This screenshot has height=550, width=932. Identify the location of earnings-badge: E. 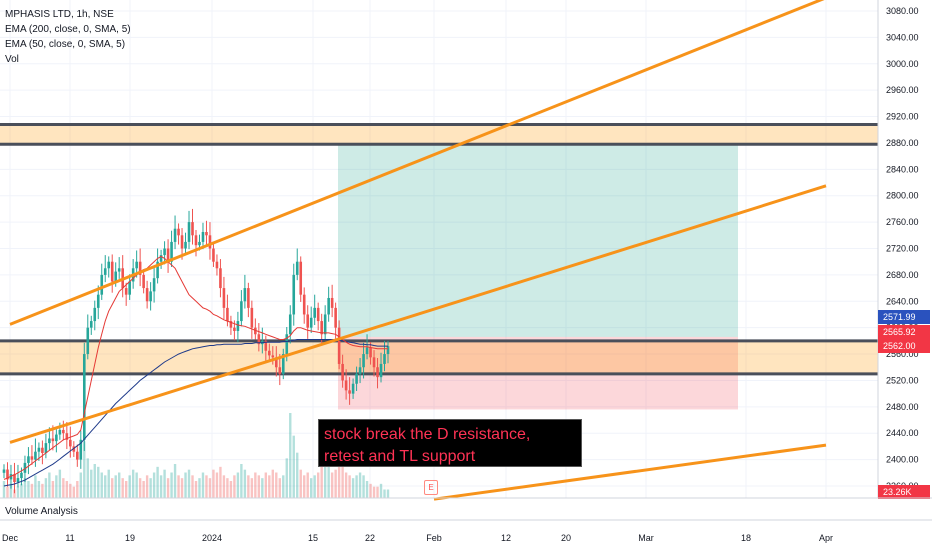
(431, 487).